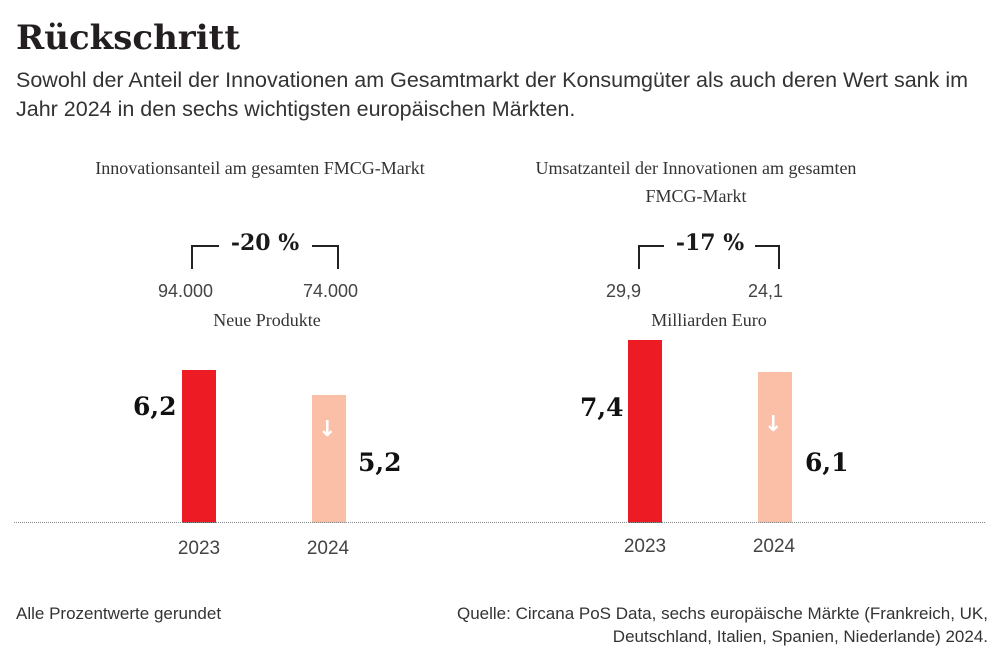 This screenshot has width=1000, height=665. Describe the element at coordinates (329, 458) in the screenshot. I see `bar-chart-1-2024: ↓` at that location.